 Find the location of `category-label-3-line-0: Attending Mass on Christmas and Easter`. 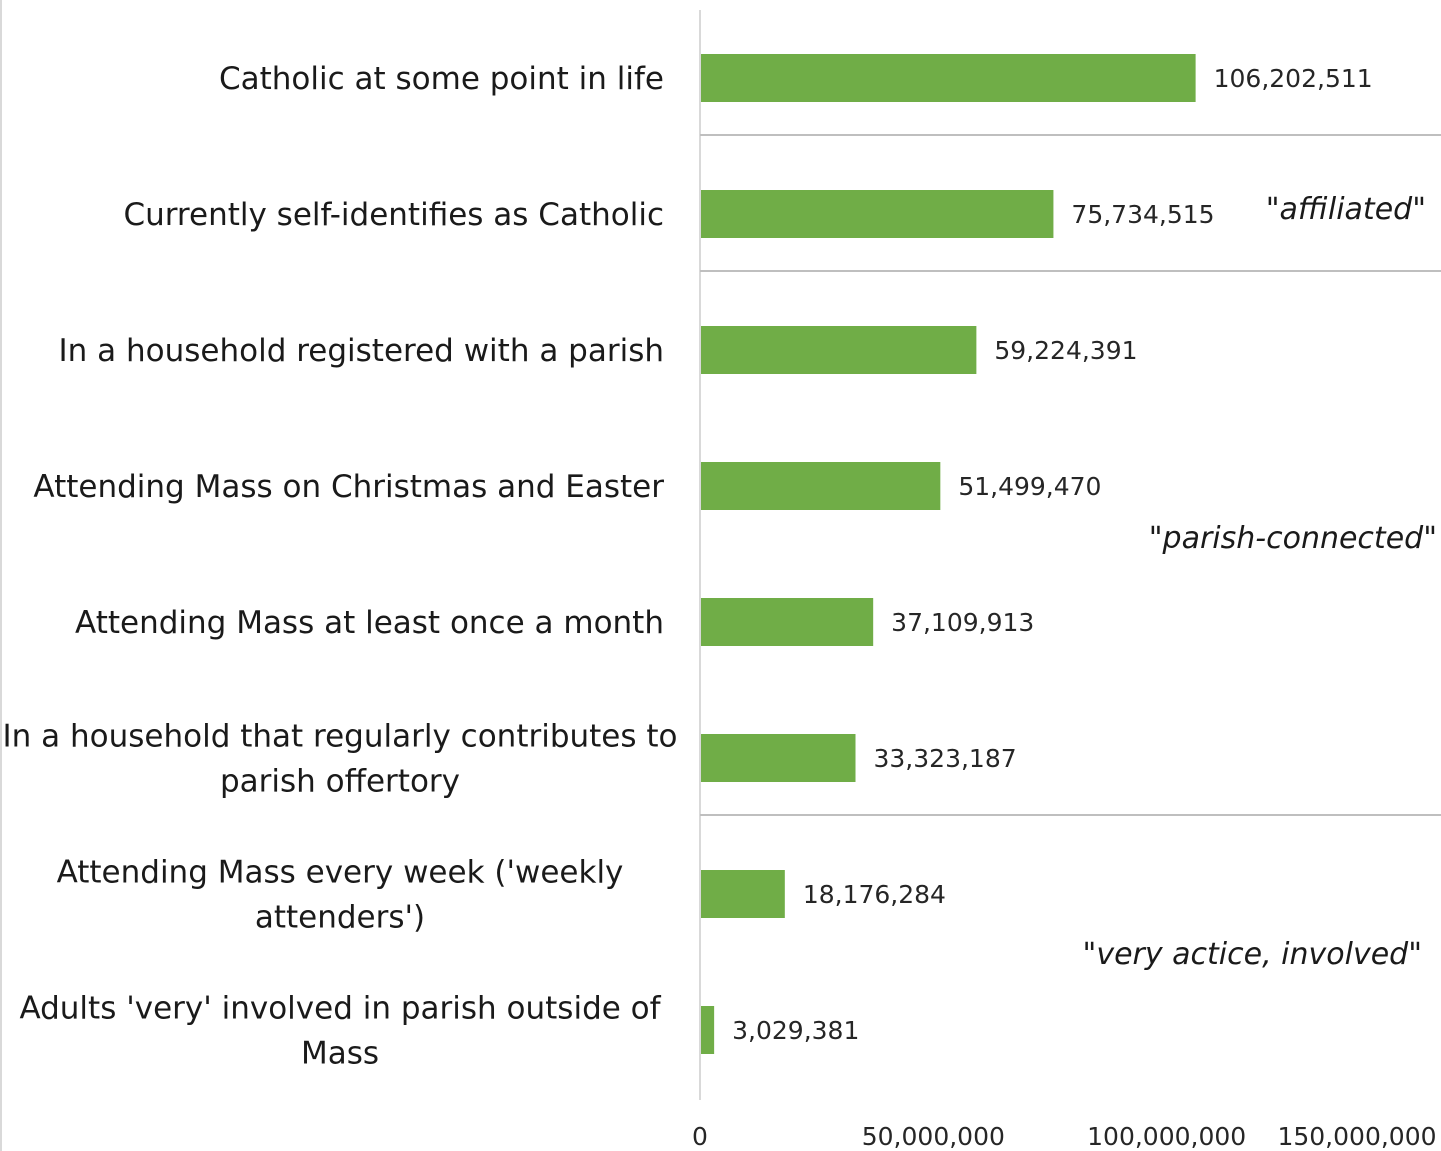

category-label-3-line-0: Attending Mass on Christmas and Easter is located at coordinates (348, 487).